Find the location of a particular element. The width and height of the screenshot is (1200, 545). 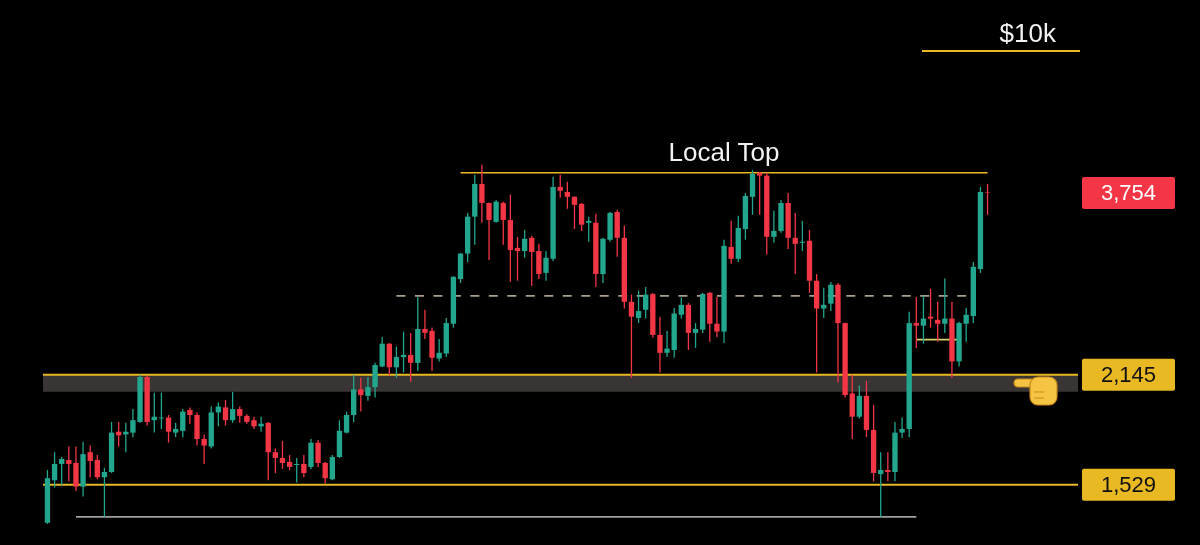

y-tick-label: 1,529 is located at coordinates (1128, 485).